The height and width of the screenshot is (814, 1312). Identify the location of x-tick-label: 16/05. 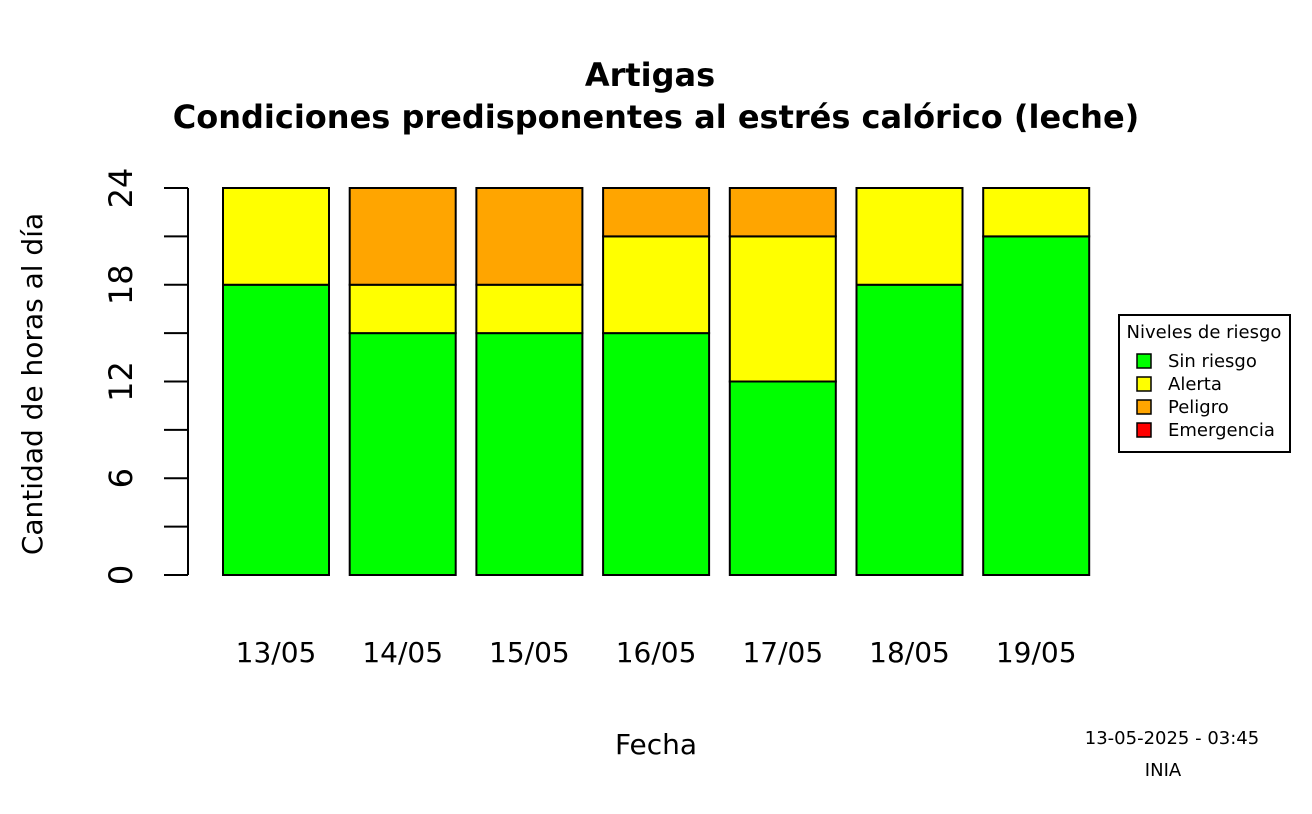
(656, 652).